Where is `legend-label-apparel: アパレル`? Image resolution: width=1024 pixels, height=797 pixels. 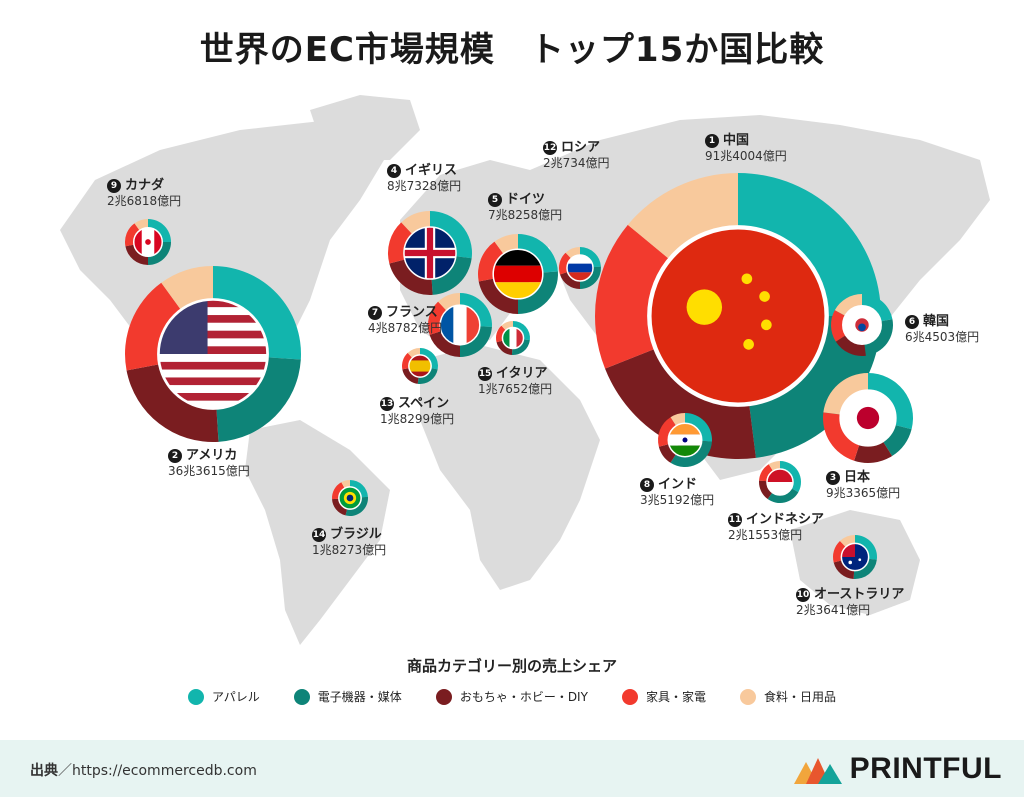 legend-label-apparel: アパレル is located at coordinates (236, 697).